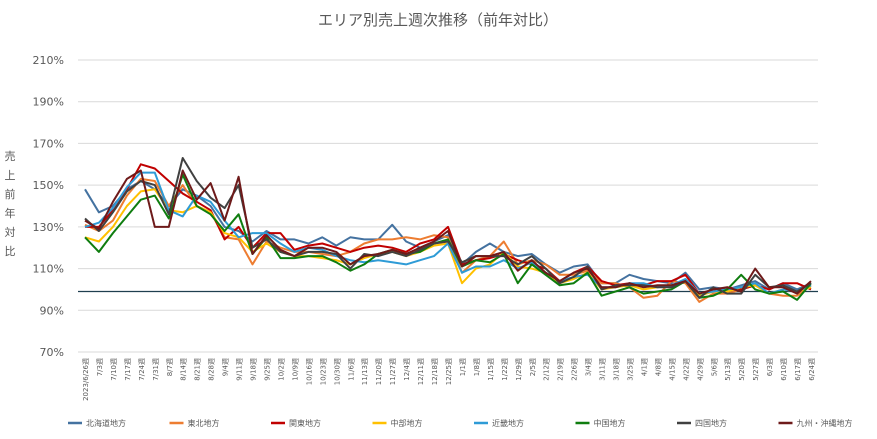  I want to click on x-tick-label: 11/6週, so click(350, 369).